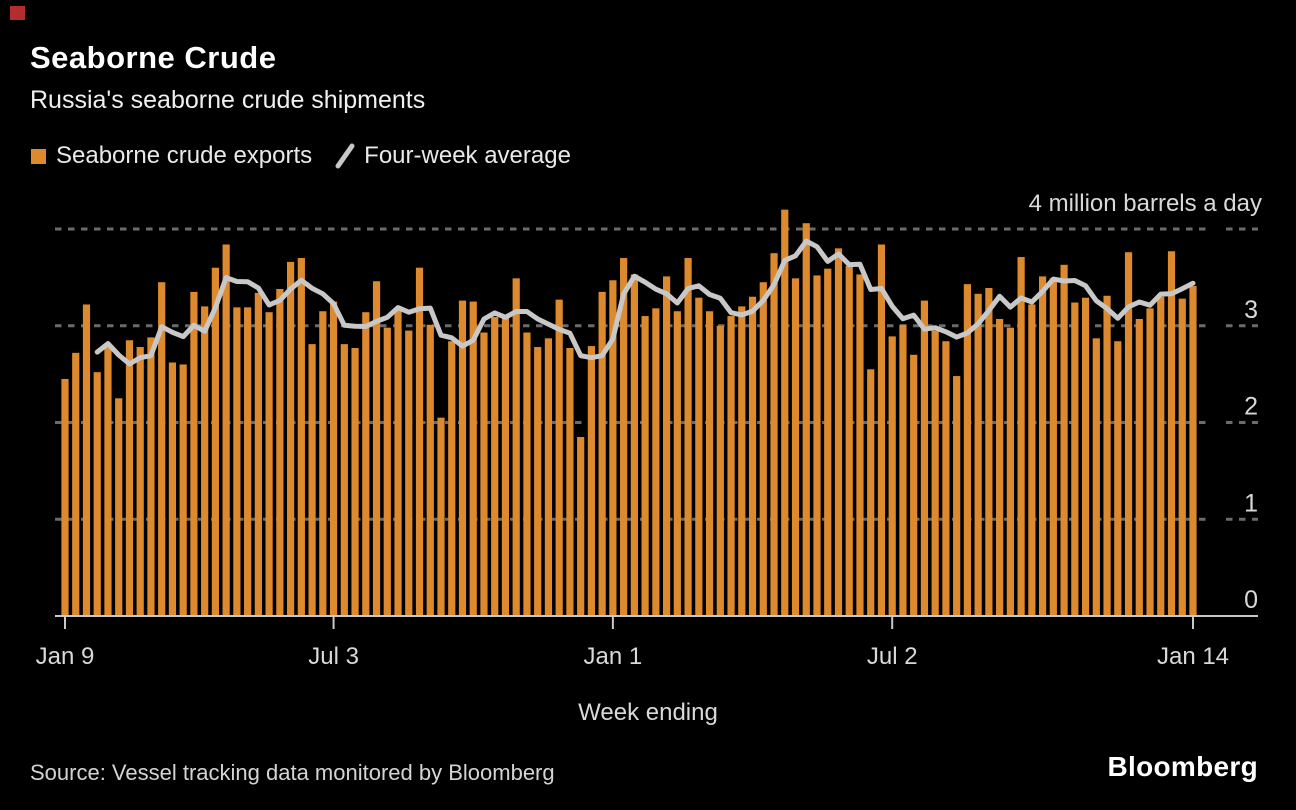  I want to click on page-title: Seaborne Crude, so click(153, 57).